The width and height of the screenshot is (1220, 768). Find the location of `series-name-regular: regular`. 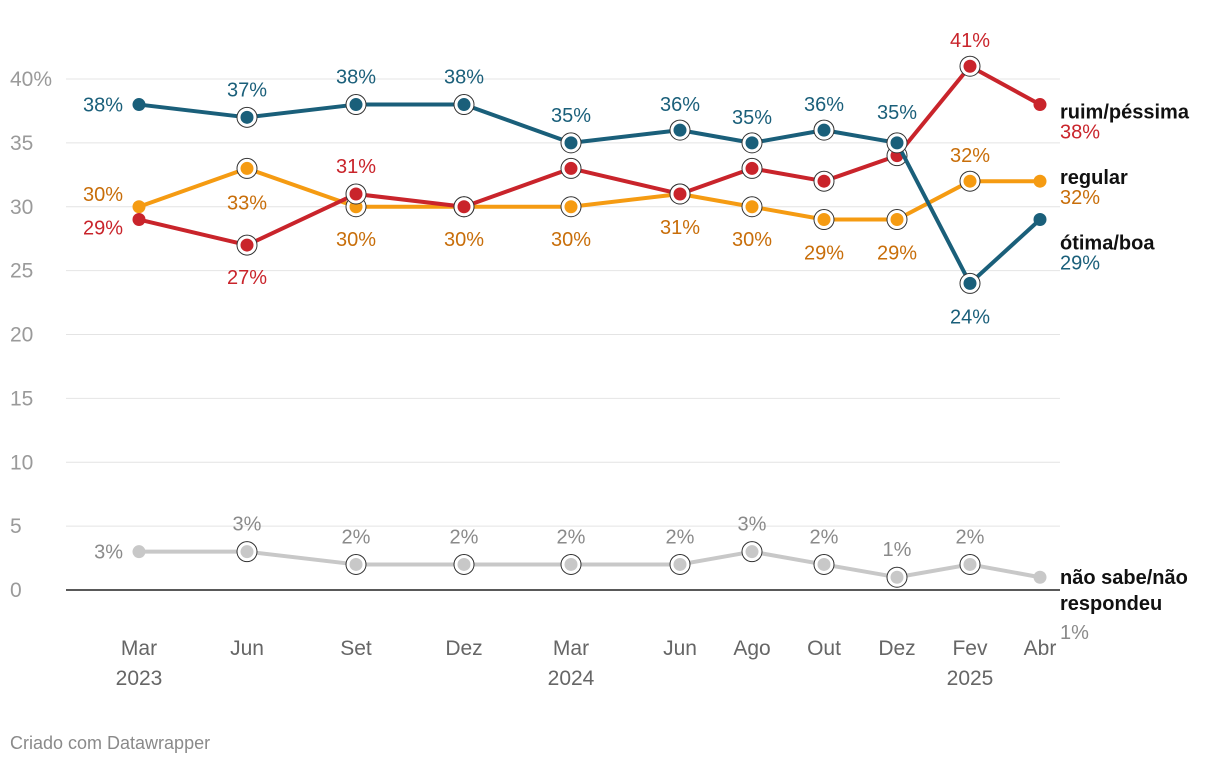

series-name-regular: regular is located at coordinates (1094, 178).